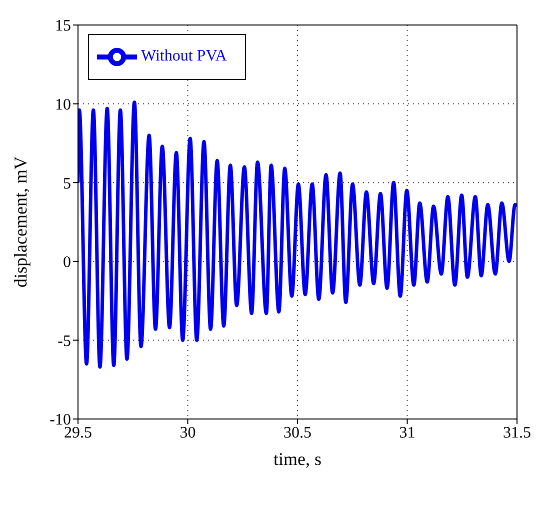  What do you see at coordinates (67, 183) in the screenshot?
I see `y-tick-label: 5` at bounding box center [67, 183].